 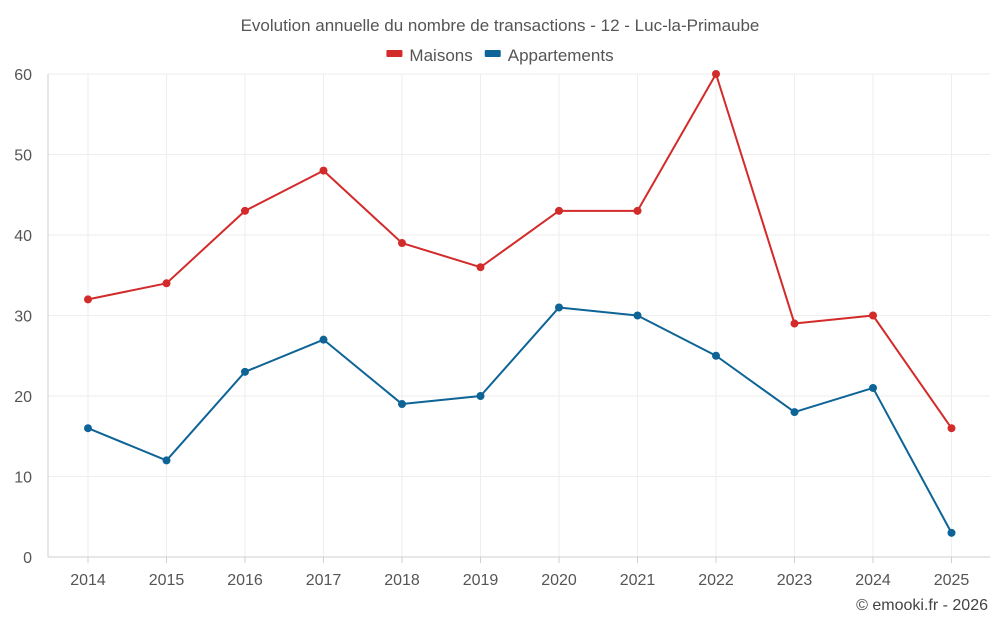 What do you see at coordinates (716, 580) in the screenshot?
I see `x-tick-label: 2022` at bounding box center [716, 580].